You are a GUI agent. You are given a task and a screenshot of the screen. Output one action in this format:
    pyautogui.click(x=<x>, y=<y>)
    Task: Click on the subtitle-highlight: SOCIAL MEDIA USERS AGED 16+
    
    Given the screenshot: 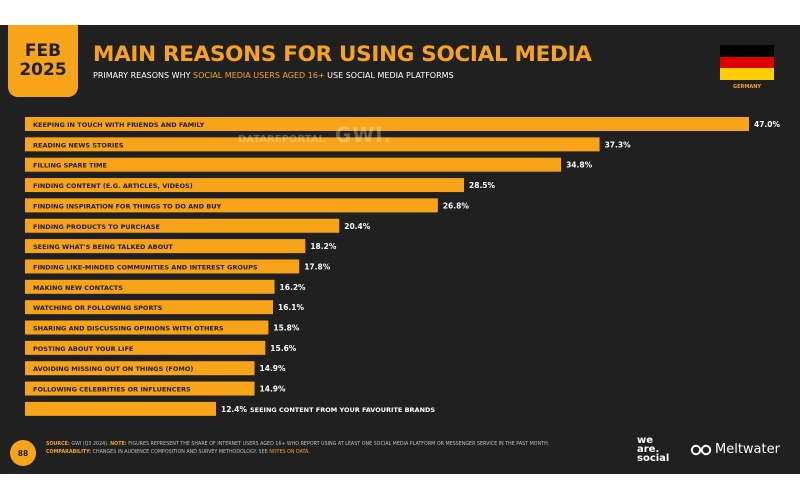 What is the action you would take?
    pyautogui.click(x=259, y=75)
    